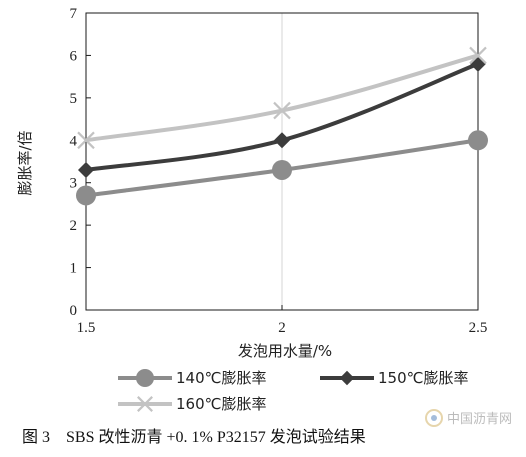 This screenshot has width=526, height=457. What do you see at coordinates (285, 351) in the screenshot?
I see `x-axis-title: 发泡用水量/%` at bounding box center [285, 351].